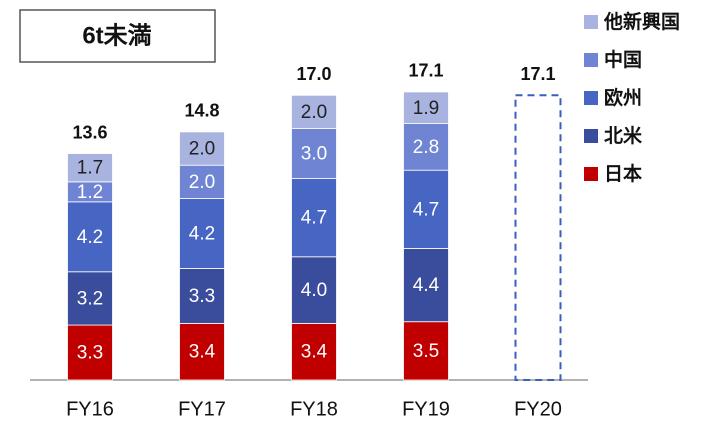 Image resolution: width=720 pixels, height=427 pixels. I want to click on data-label: 4.0, so click(314, 290).